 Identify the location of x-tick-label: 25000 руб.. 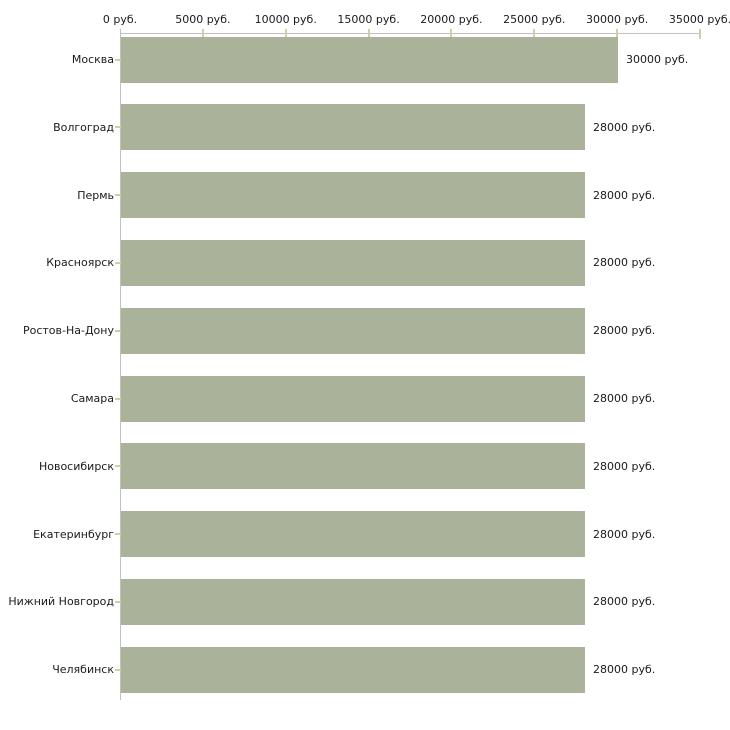
(534, 19).